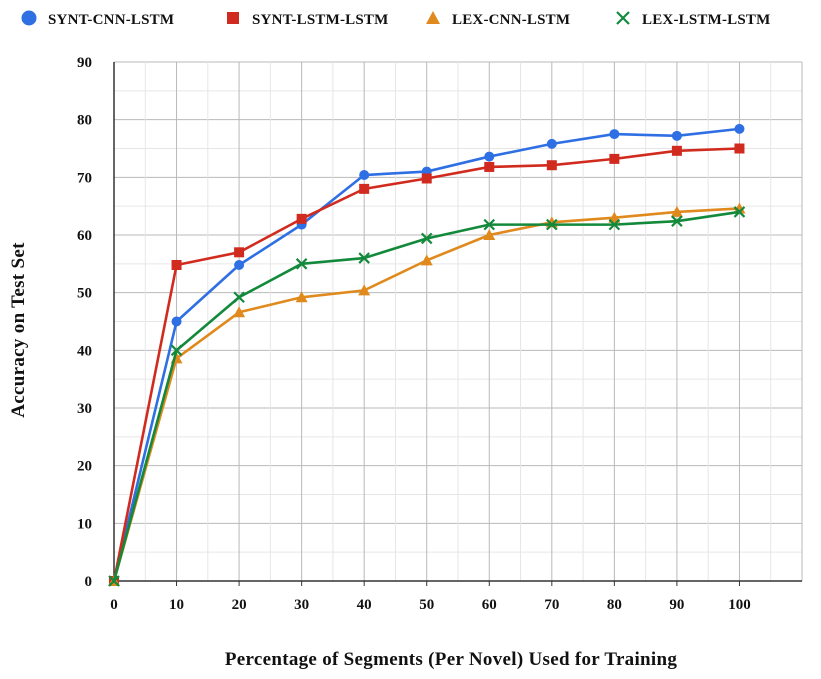  Describe the element at coordinates (84, 409) in the screenshot. I see `y-tick-label: 30` at that location.